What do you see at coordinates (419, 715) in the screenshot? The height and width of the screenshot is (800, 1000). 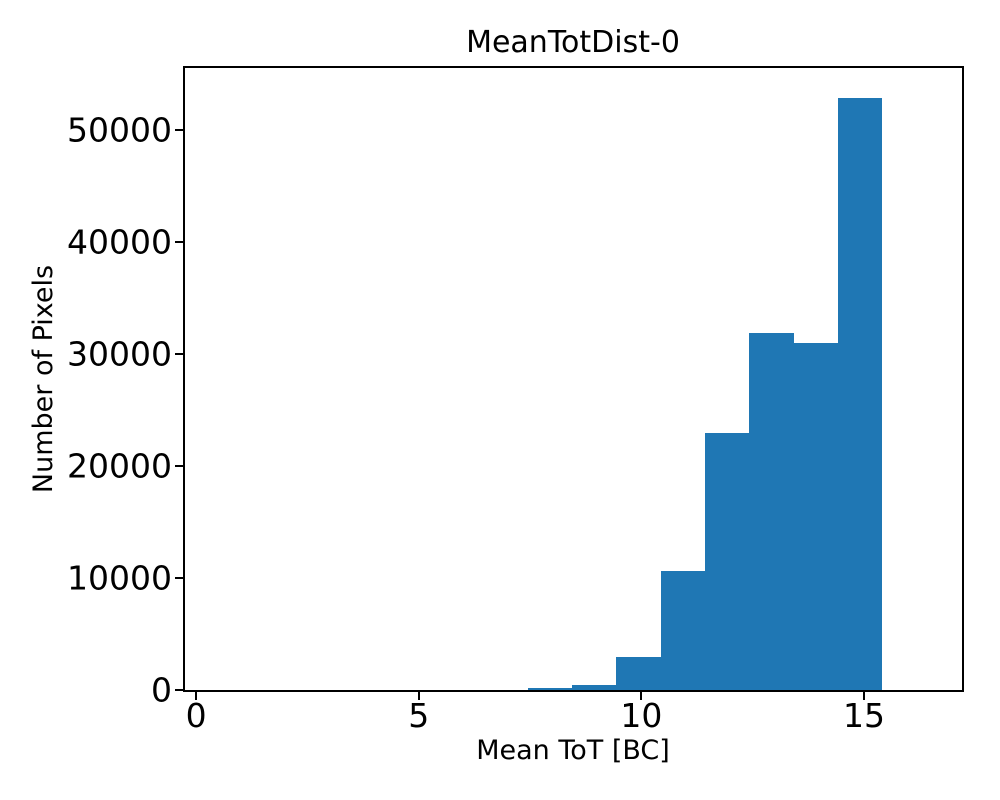 I see `x-tick-label: 5` at bounding box center [419, 715].